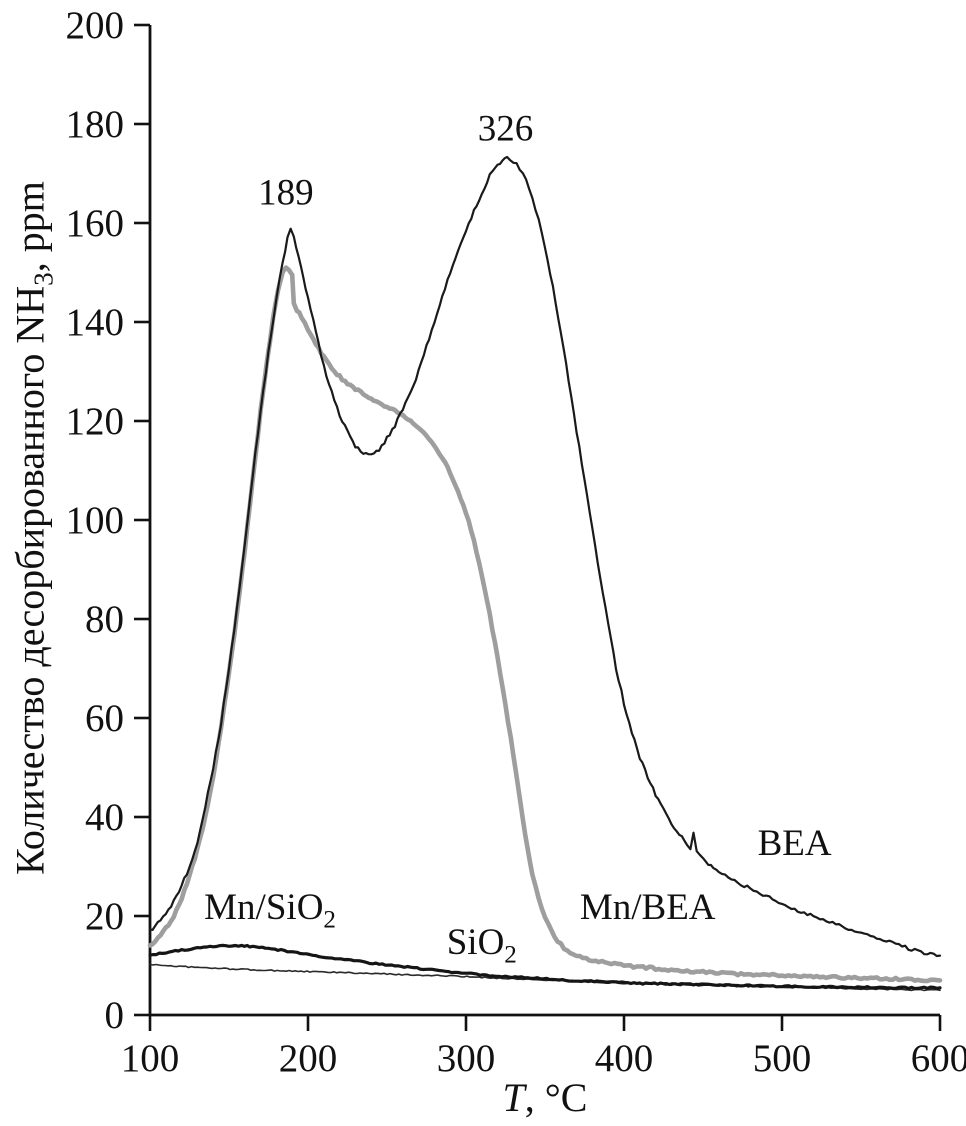 The height and width of the screenshot is (1126, 966). I want to click on y-axis-title-sub: 3, so click(43, 279).